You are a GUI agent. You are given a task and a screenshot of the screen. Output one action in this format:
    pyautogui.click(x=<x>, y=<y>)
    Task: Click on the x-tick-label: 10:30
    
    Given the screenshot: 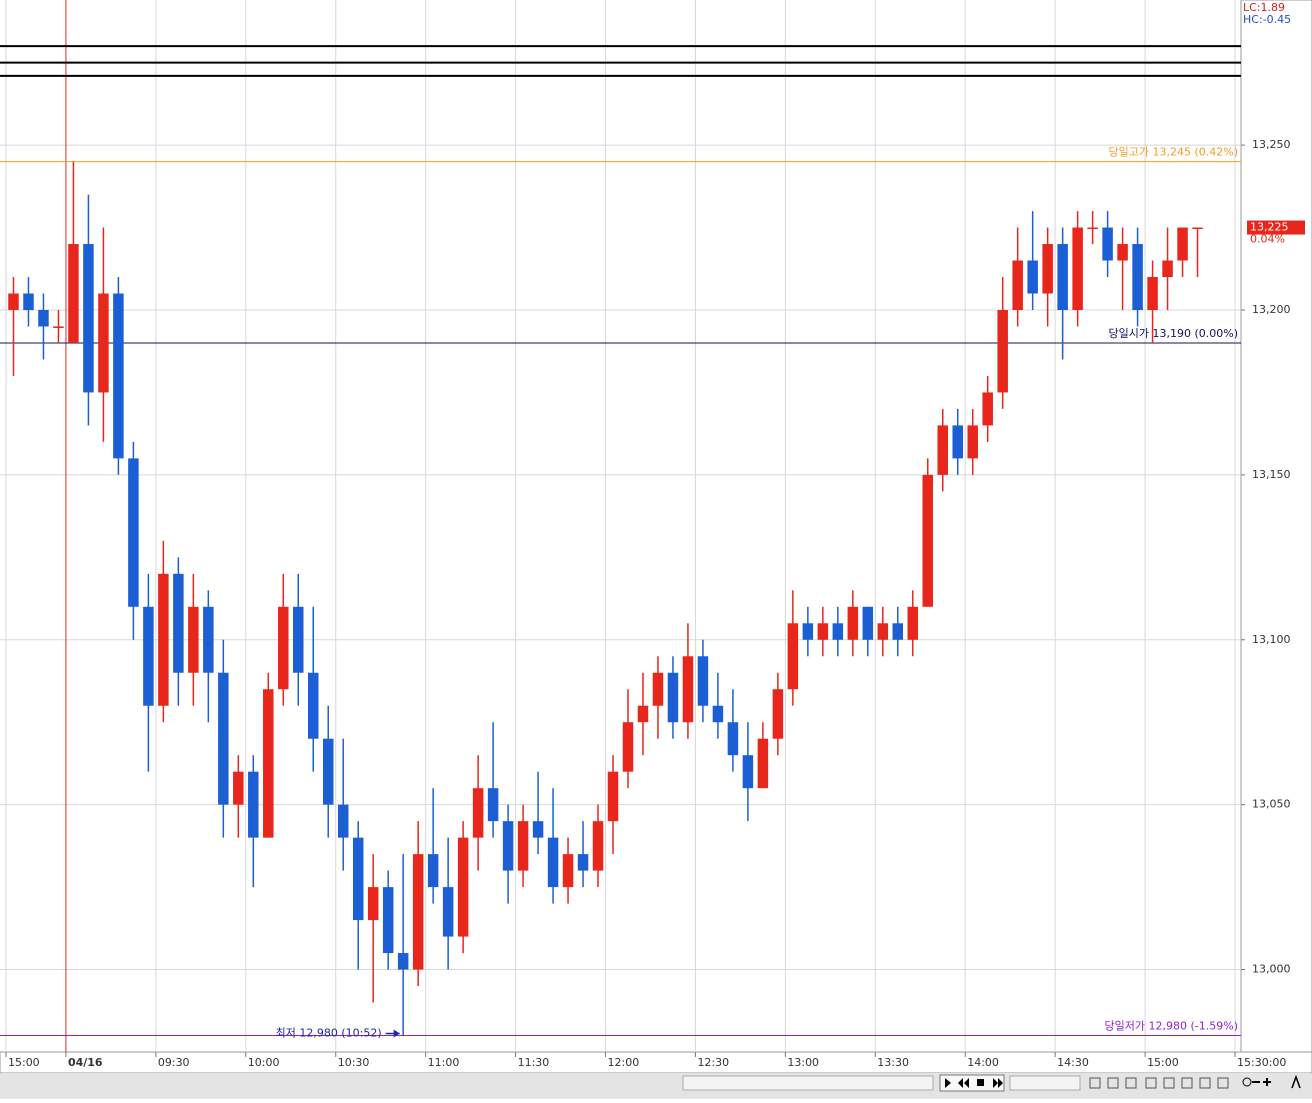 What is the action you would take?
    pyautogui.click(x=354, y=1062)
    